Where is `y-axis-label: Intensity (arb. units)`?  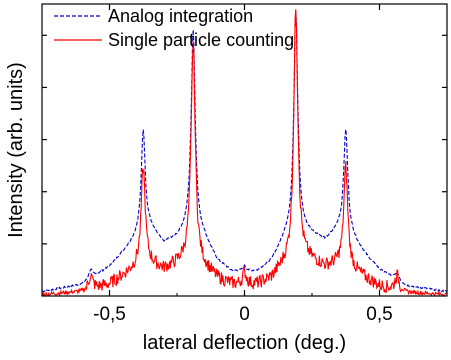 y-axis-label: Intensity (arb. units) is located at coordinates (16, 150).